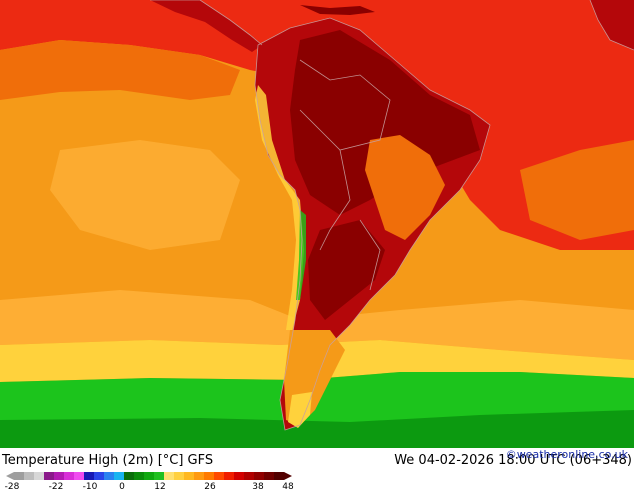  I want to click on legend-tick-label: -28, so click(12, 486).